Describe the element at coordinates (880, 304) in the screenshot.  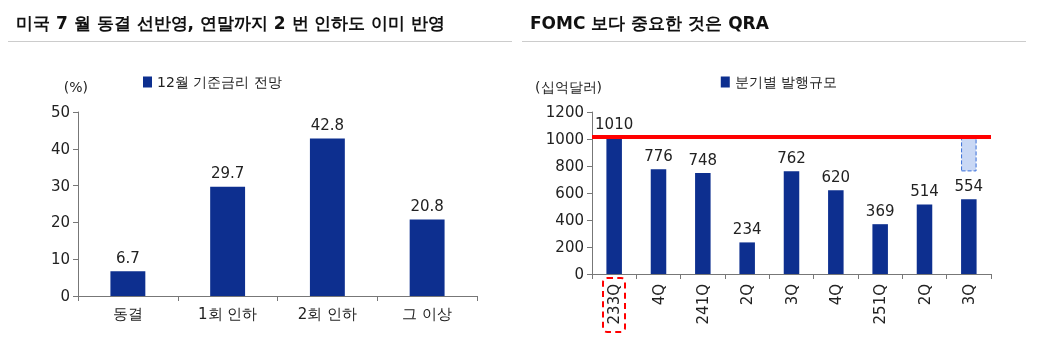
I see `x-tick-label: 251Q` at that location.